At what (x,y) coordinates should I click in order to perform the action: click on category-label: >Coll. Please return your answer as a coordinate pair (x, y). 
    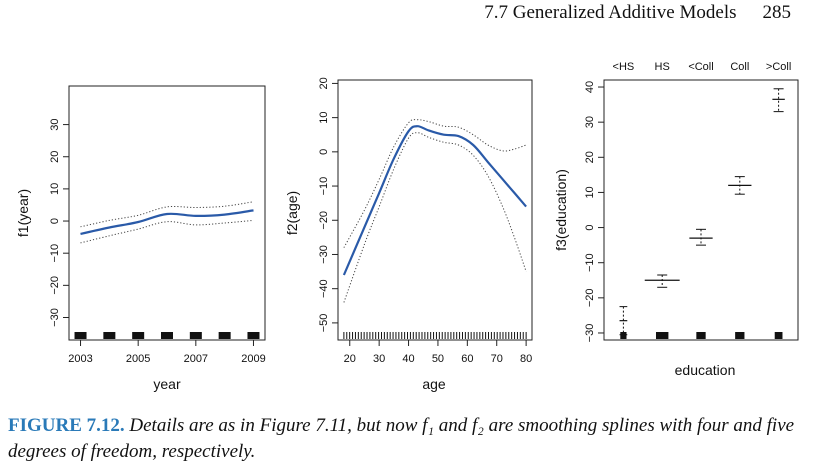
    Looking at the image, I should click on (778, 67).